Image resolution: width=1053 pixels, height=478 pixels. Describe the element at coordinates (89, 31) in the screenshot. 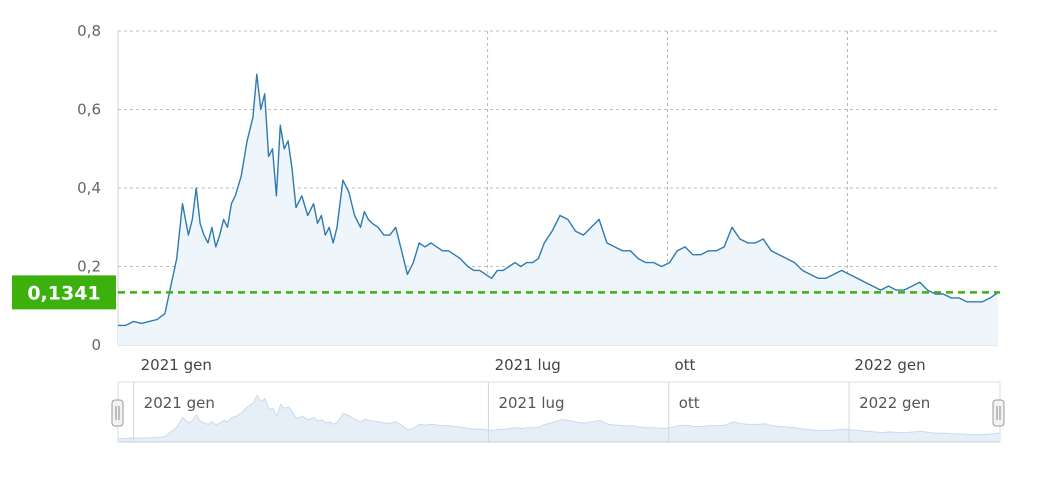

I see `y-tick-label: 0,8` at that location.